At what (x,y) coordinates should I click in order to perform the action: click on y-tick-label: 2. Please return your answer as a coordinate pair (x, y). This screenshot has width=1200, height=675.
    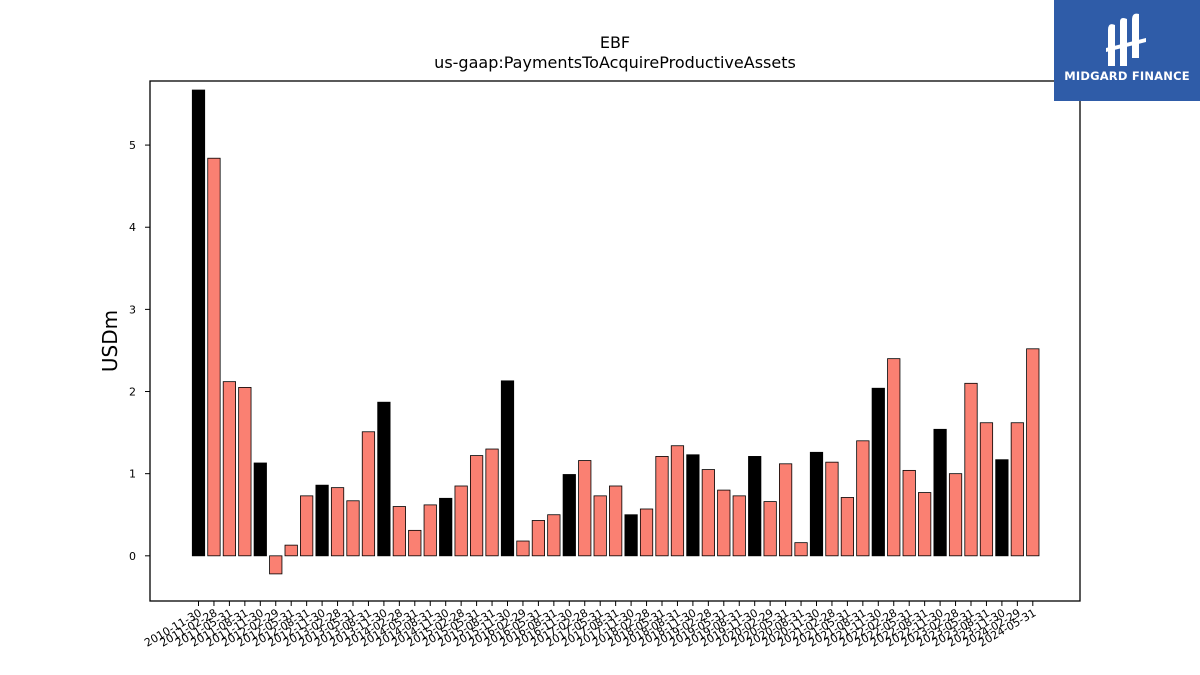
    Looking at the image, I should click on (132, 392).